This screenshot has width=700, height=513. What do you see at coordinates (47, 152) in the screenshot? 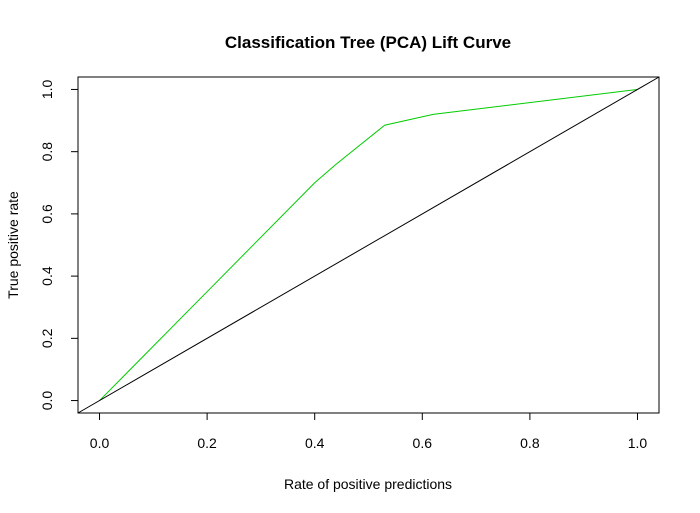
I see `y-tick-label: 0.8` at bounding box center [47, 152].